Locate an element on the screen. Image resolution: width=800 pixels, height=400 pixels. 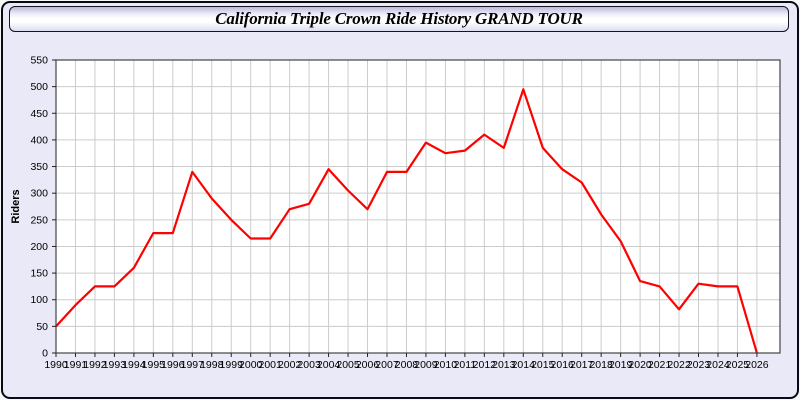
x-tick-label: 2003 is located at coordinates (309, 365).